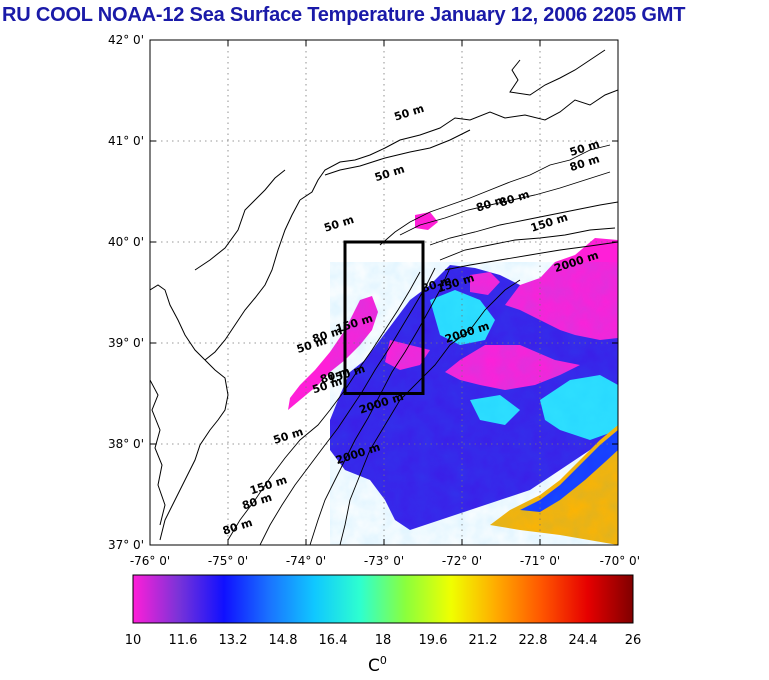 The image size is (769, 680). Describe the element at coordinates (433, 640) in the screenshot. I see `colorbar-tick-label: 19.6` at that location.